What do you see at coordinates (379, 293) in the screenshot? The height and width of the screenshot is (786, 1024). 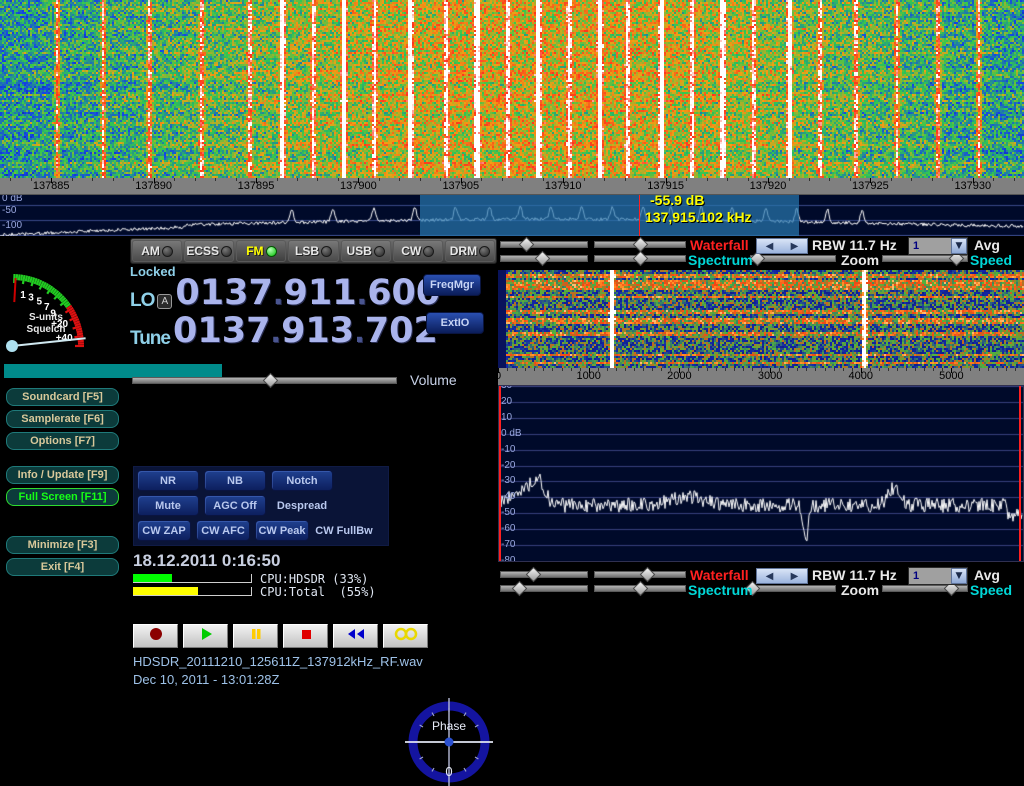 I see `freq-digit: 6` at bounding box center [379, 293].